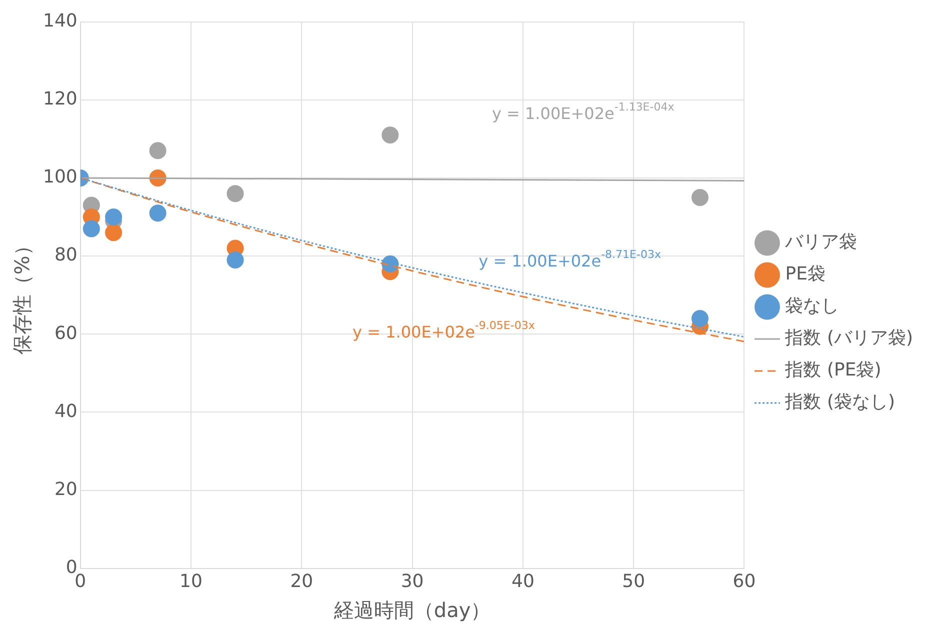 Image resolution: width=941 pixels, height=642 pixels. I want to click on x-tick-label: 20, so click(302, 581).